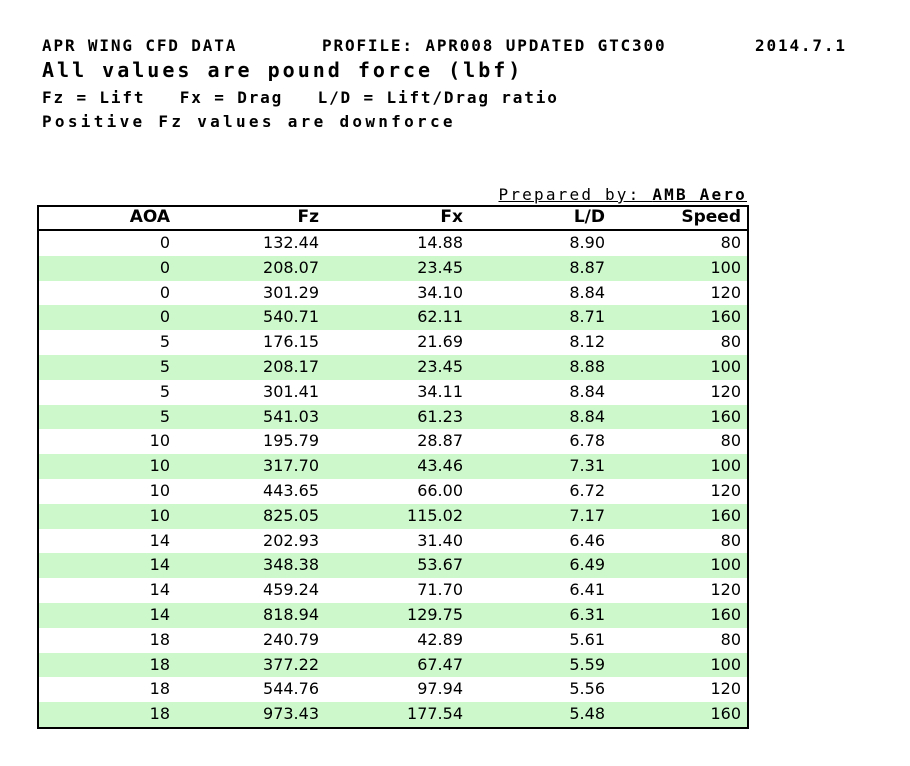 This screenshot has height=766, width=910. What do you see at coordinates (291, 714) in the screenshot?
I see `cell-fz: 973.43` at bounding box center [291, 714].